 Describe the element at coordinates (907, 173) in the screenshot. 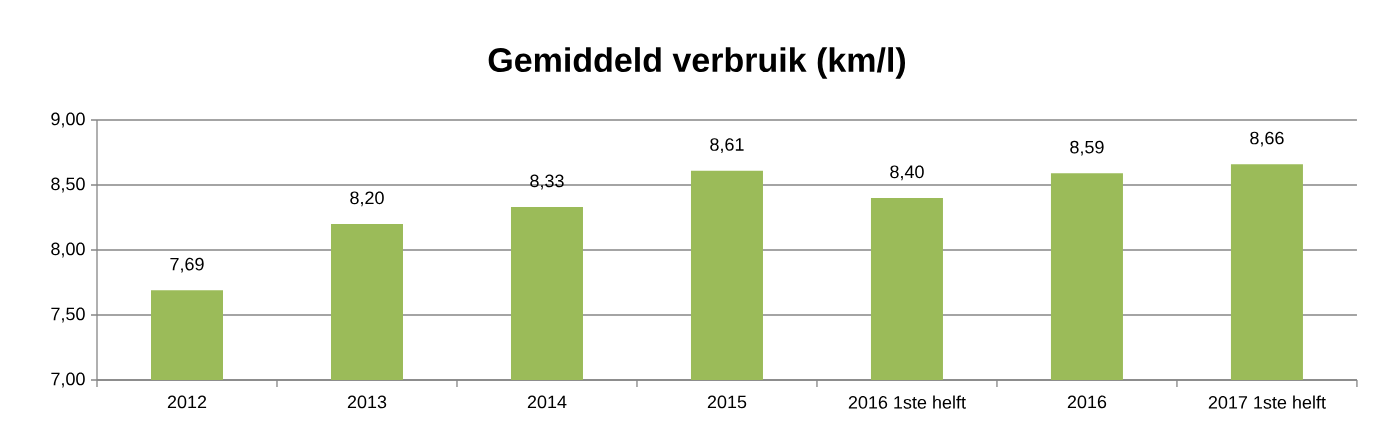

I see `data-label: 8,40` at that location.